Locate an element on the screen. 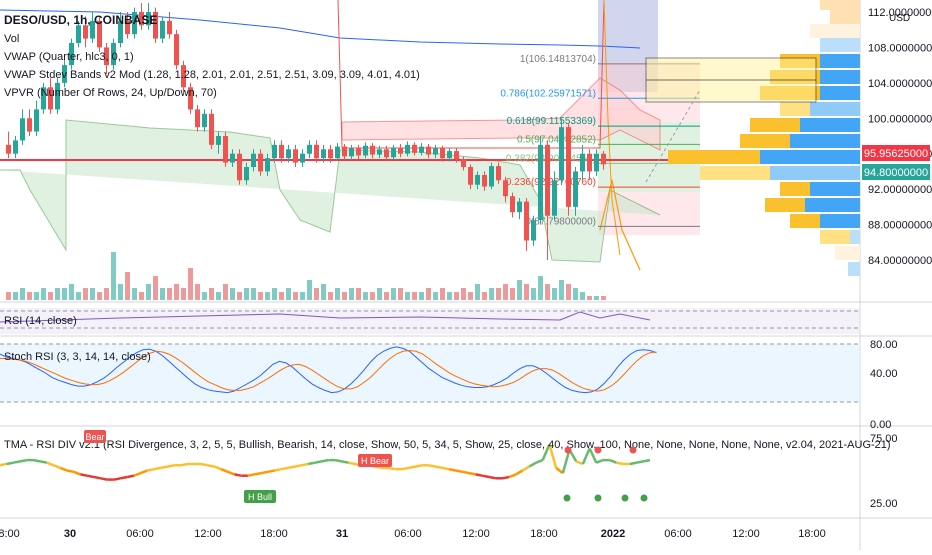 This screenshot has width=932, height=555. vwap-upper-band is located at coordinates (501, 114).